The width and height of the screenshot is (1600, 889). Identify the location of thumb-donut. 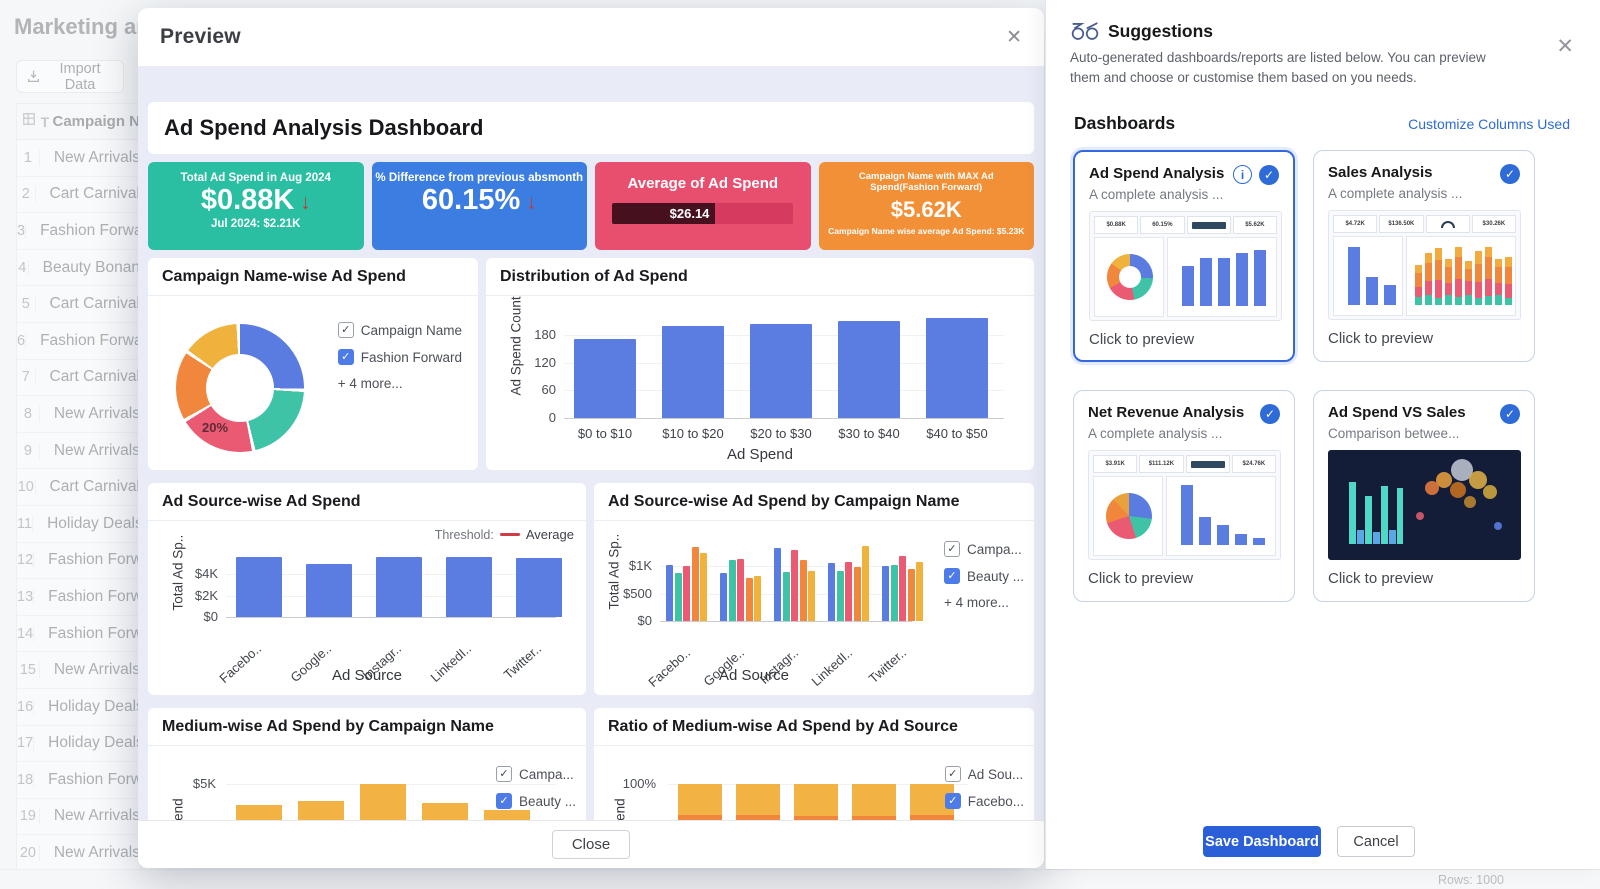
(1129, 277).